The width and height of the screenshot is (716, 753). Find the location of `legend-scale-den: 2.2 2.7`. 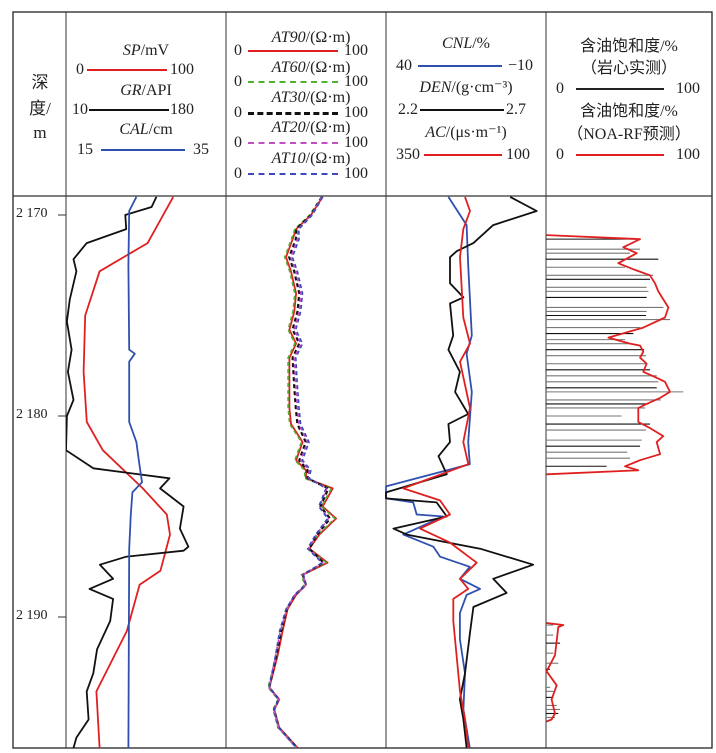

legend-scale-den: 2.2 2.7 is located at coordinates (462, 110).